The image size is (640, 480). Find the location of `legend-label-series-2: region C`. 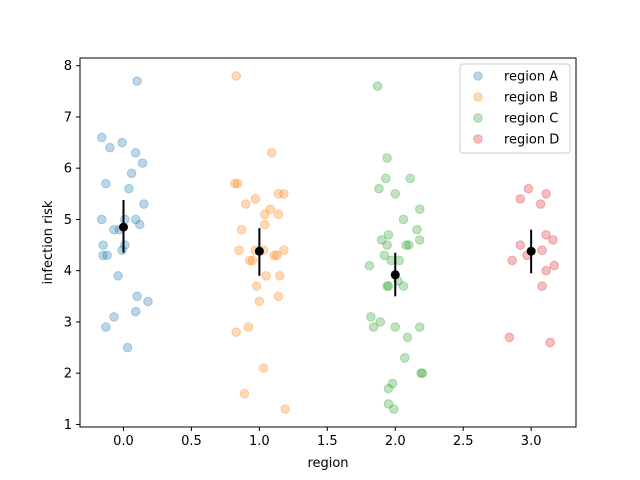

legend-label-series-2: region C is located at coordinates (531, 119).